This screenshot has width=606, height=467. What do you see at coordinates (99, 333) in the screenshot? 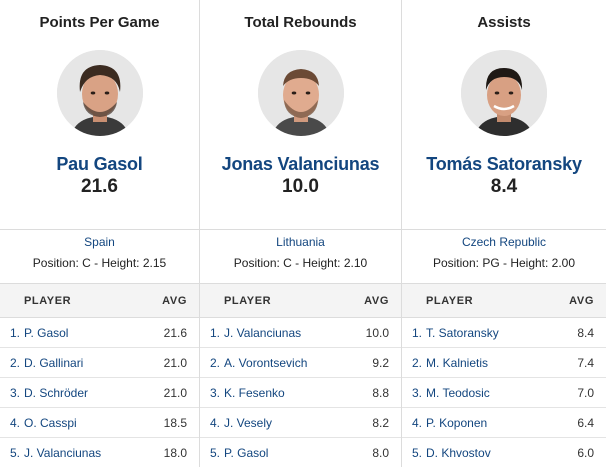
I see `table-row: 1. P. Gasol 21.6` at bounding box center [99, 333].